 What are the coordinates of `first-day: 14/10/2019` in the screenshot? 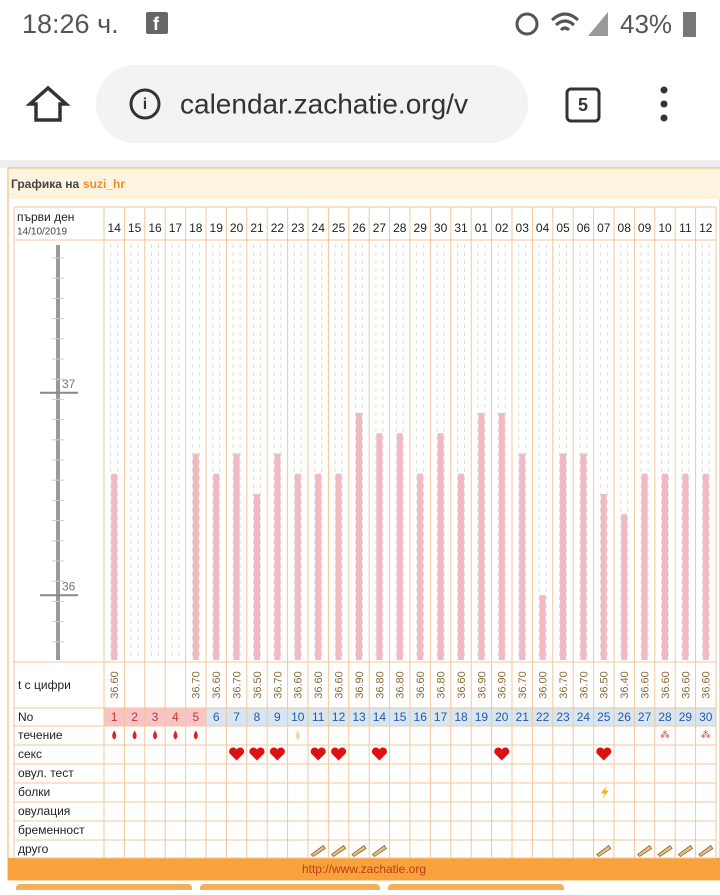 It's located at (42, 232).